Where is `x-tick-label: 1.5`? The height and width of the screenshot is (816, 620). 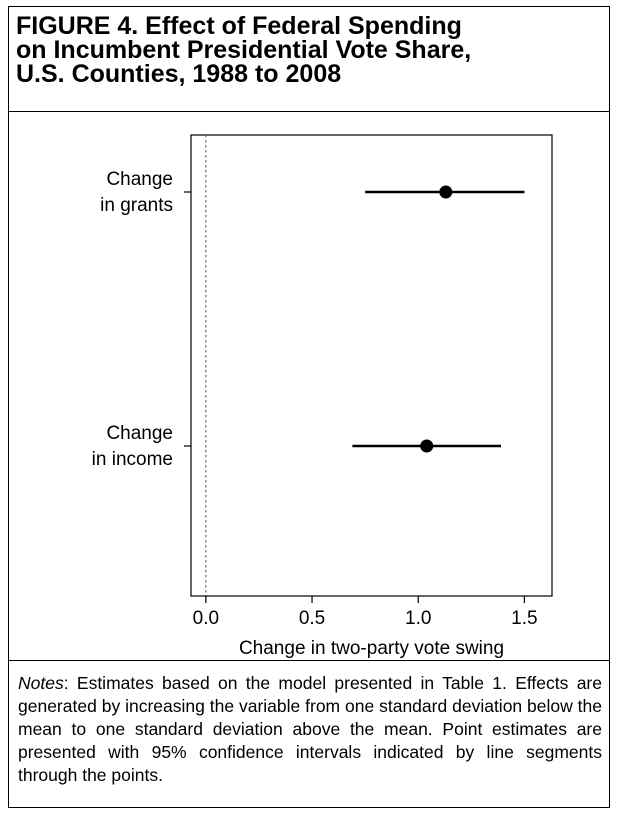
x-tick-label: 1.5 is located at coordinates (524, 618).